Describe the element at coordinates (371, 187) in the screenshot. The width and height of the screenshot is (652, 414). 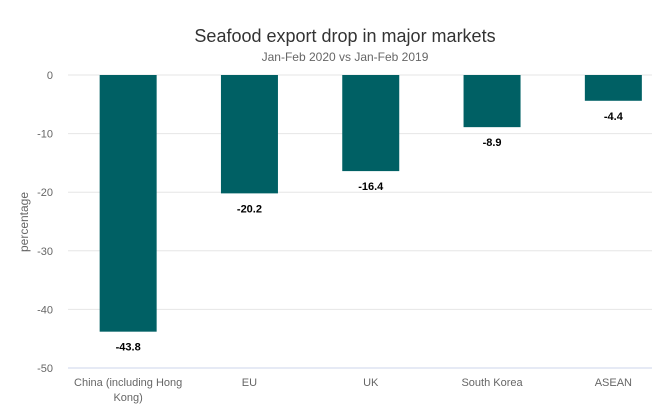
I see `data-label: -16.4` at that location.